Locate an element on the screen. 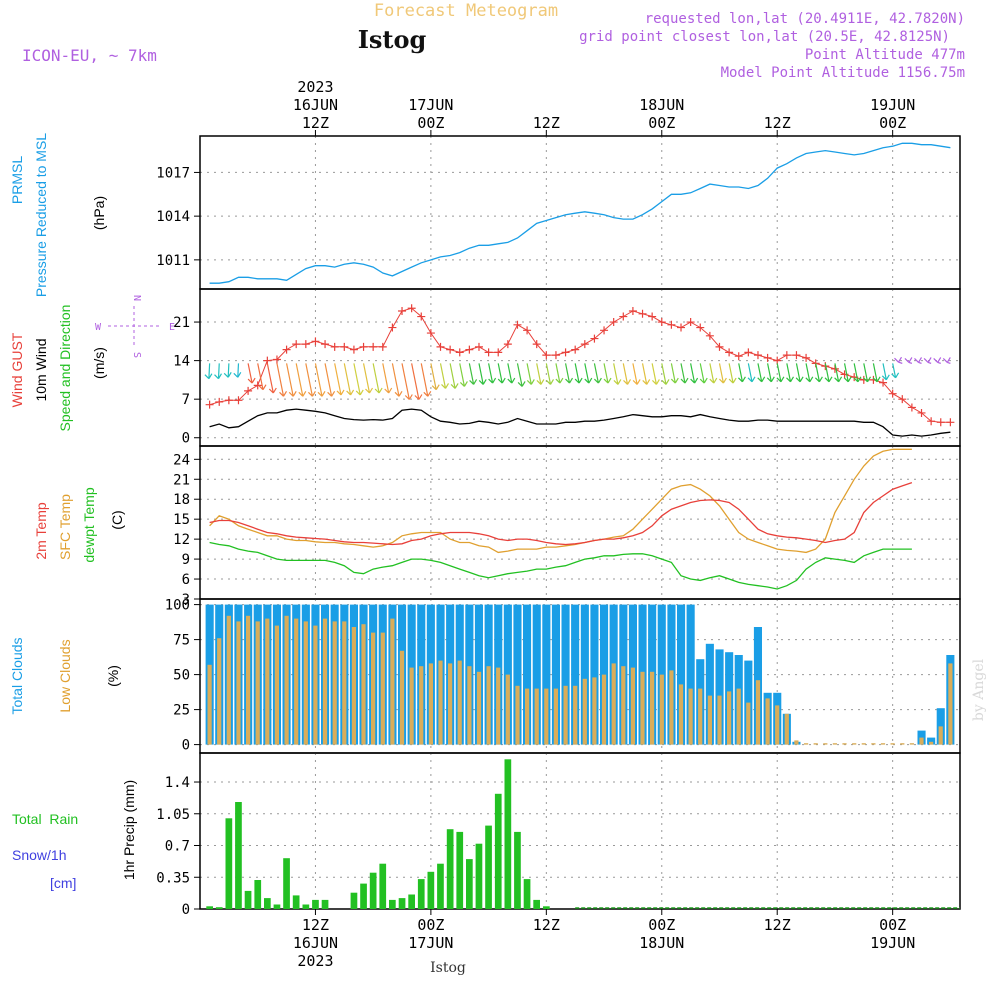 The width and height of the screenshot is (1000, 1000). model-altitude: Model Point Altitude 1156.75m is located at coordinates (843, 73).